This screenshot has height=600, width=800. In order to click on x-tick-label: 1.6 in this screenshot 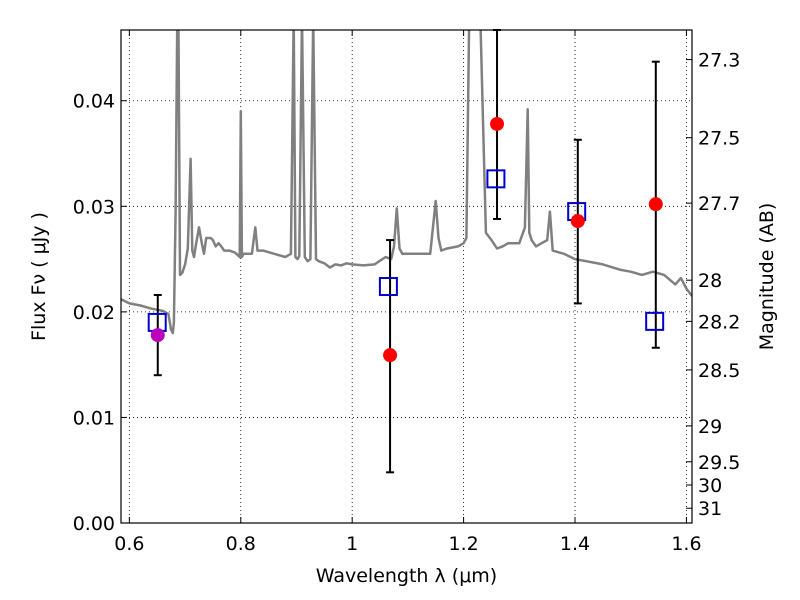, I will do `click(686, 544)`.